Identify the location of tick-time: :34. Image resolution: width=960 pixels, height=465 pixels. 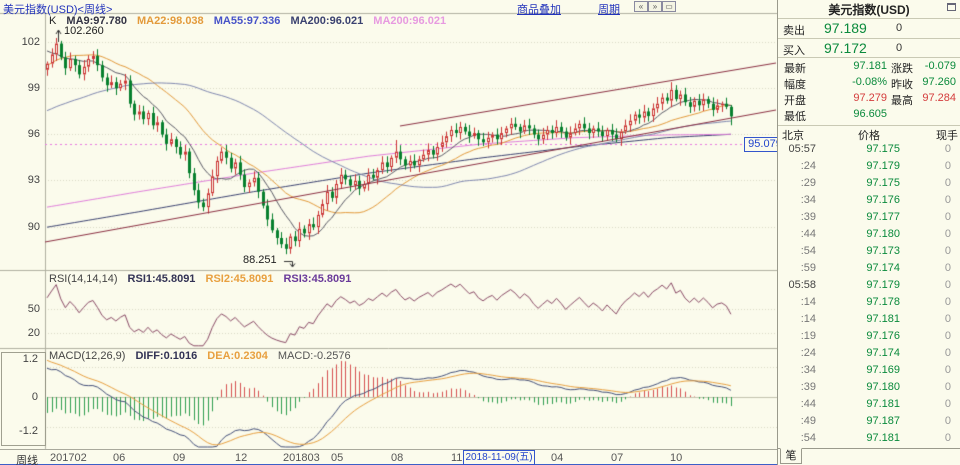
(808, 370).